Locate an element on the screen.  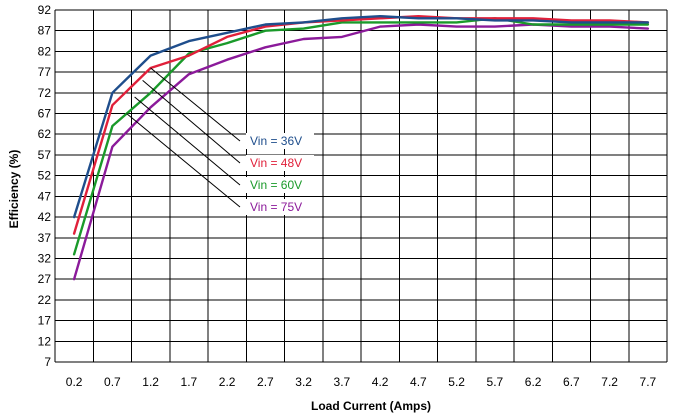
y-tick-label: 32 is located at coordinates (45, 258).